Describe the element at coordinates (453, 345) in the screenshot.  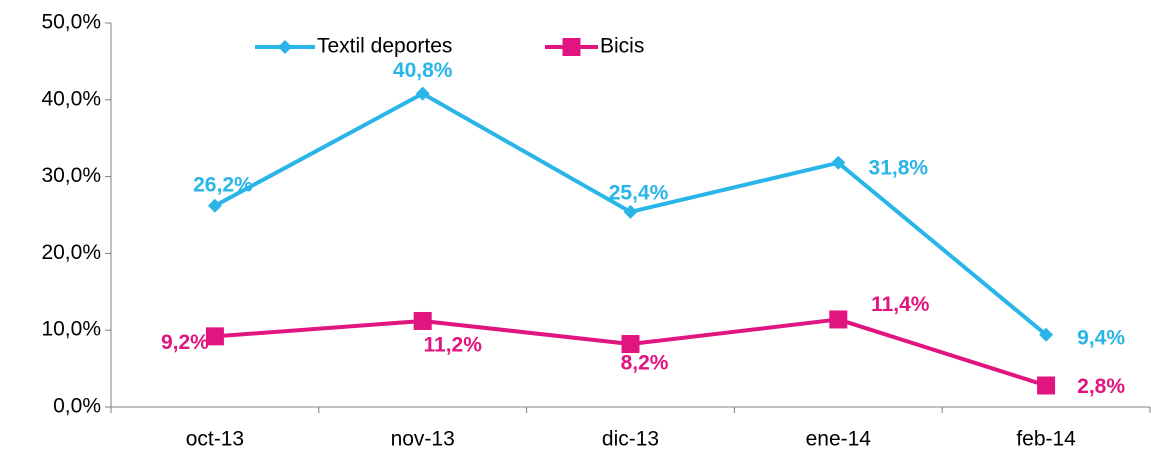
I see `value-label: 11,2%` at that location.